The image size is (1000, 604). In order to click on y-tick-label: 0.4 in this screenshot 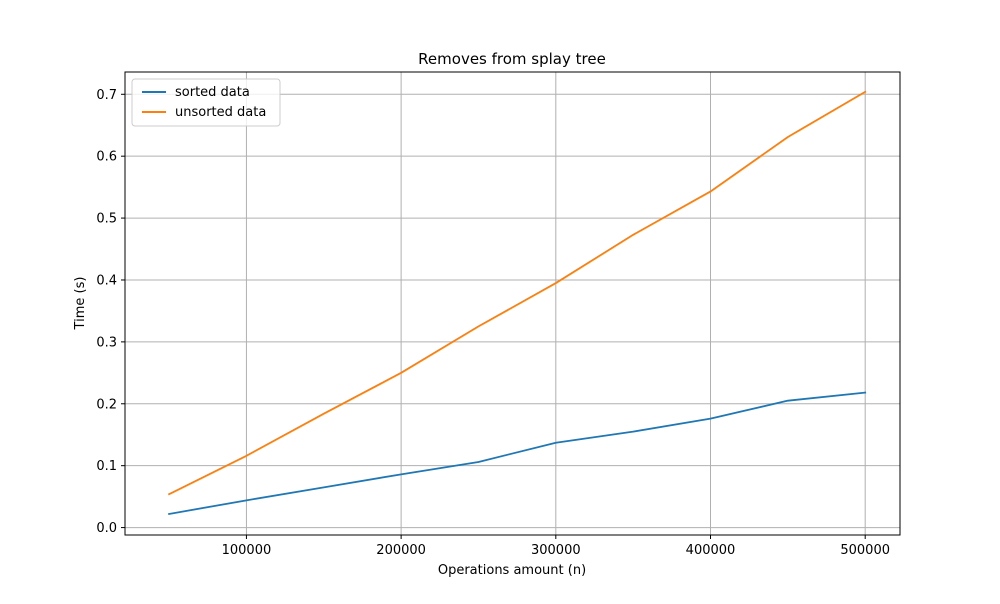, I will do `click(106, 280)`.